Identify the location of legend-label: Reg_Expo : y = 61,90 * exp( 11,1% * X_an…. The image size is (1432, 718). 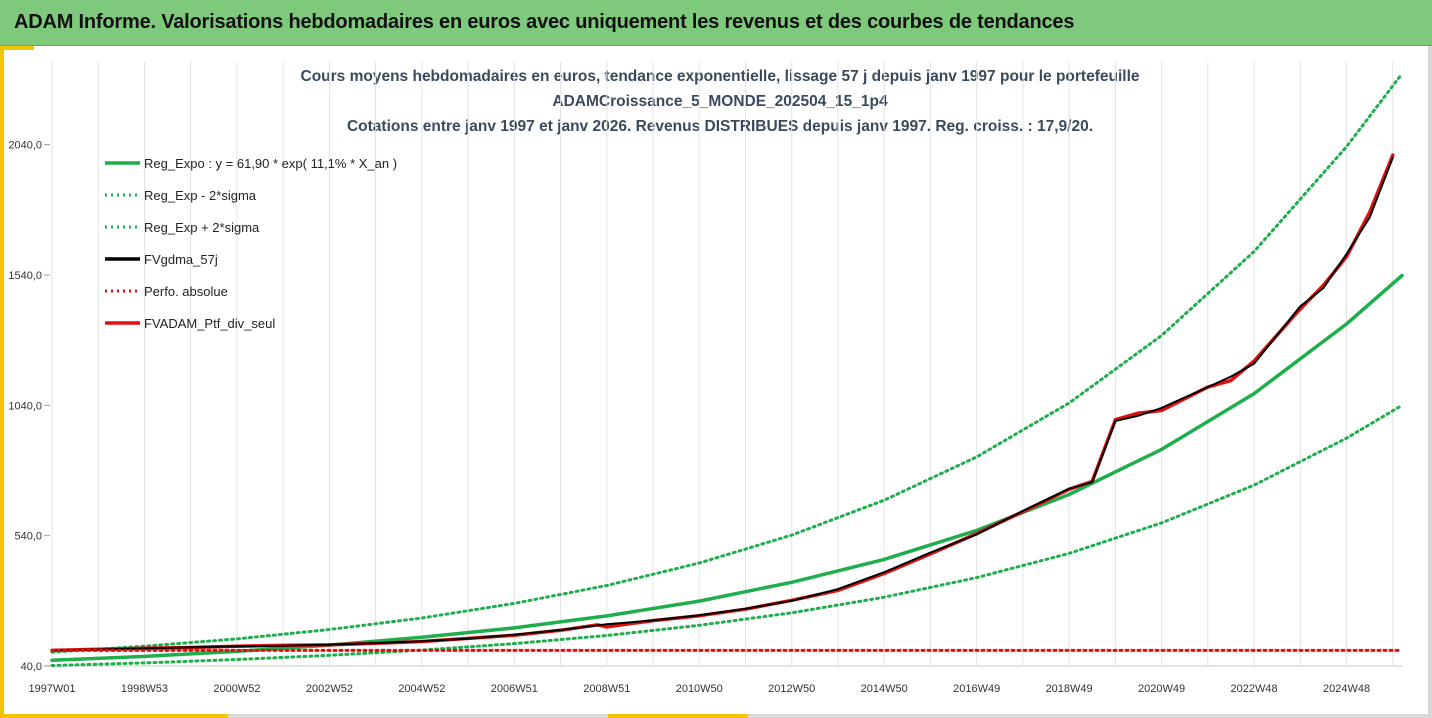
(270, 163).